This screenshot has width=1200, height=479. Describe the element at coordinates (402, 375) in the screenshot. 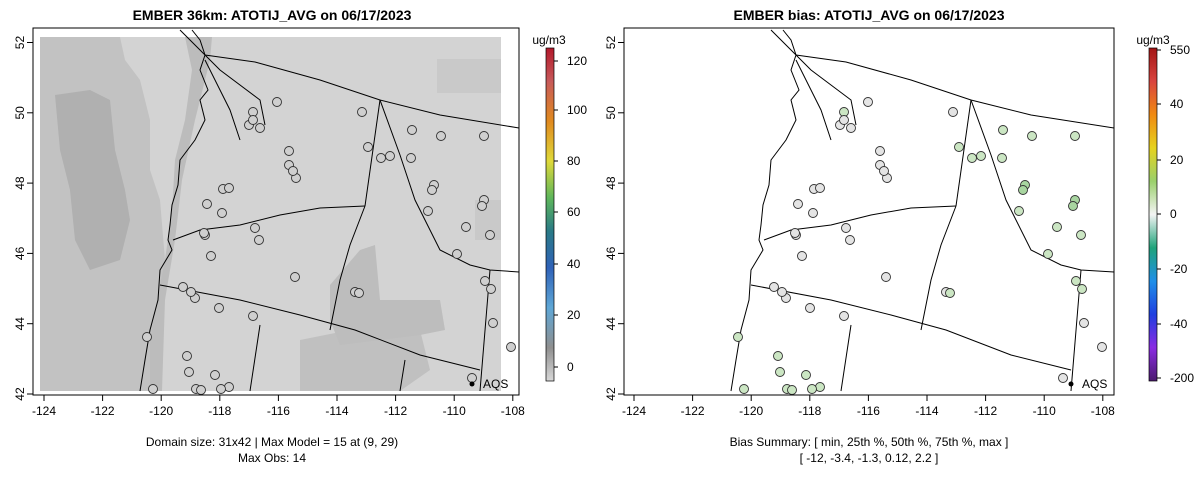

I see `id-ut-border` at that location.